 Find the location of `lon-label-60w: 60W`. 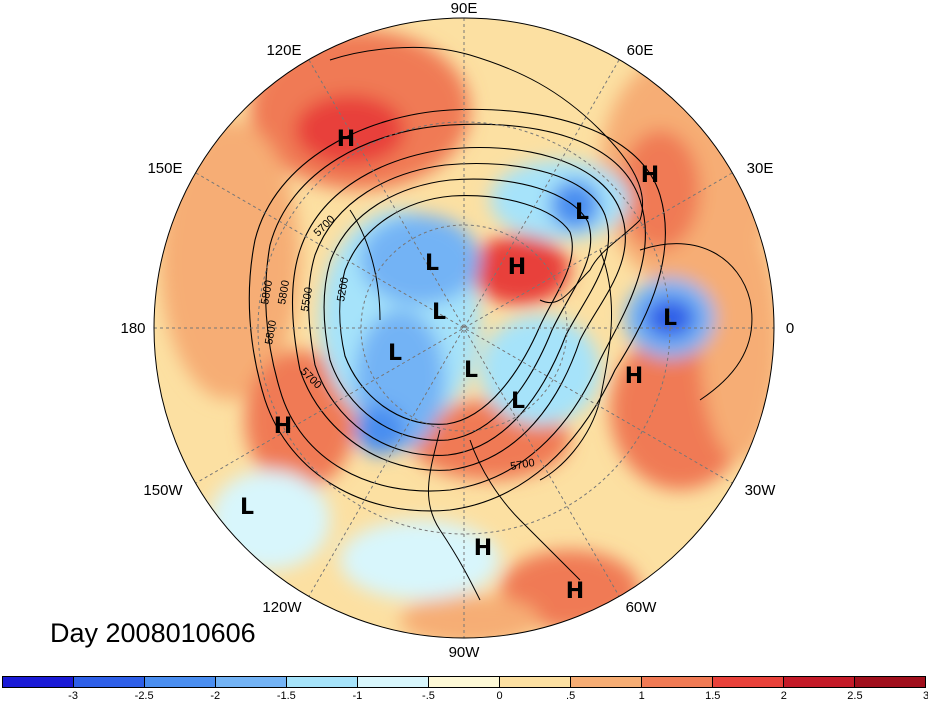

lon-label-60w: 60W is located at coordinates (642, 607).